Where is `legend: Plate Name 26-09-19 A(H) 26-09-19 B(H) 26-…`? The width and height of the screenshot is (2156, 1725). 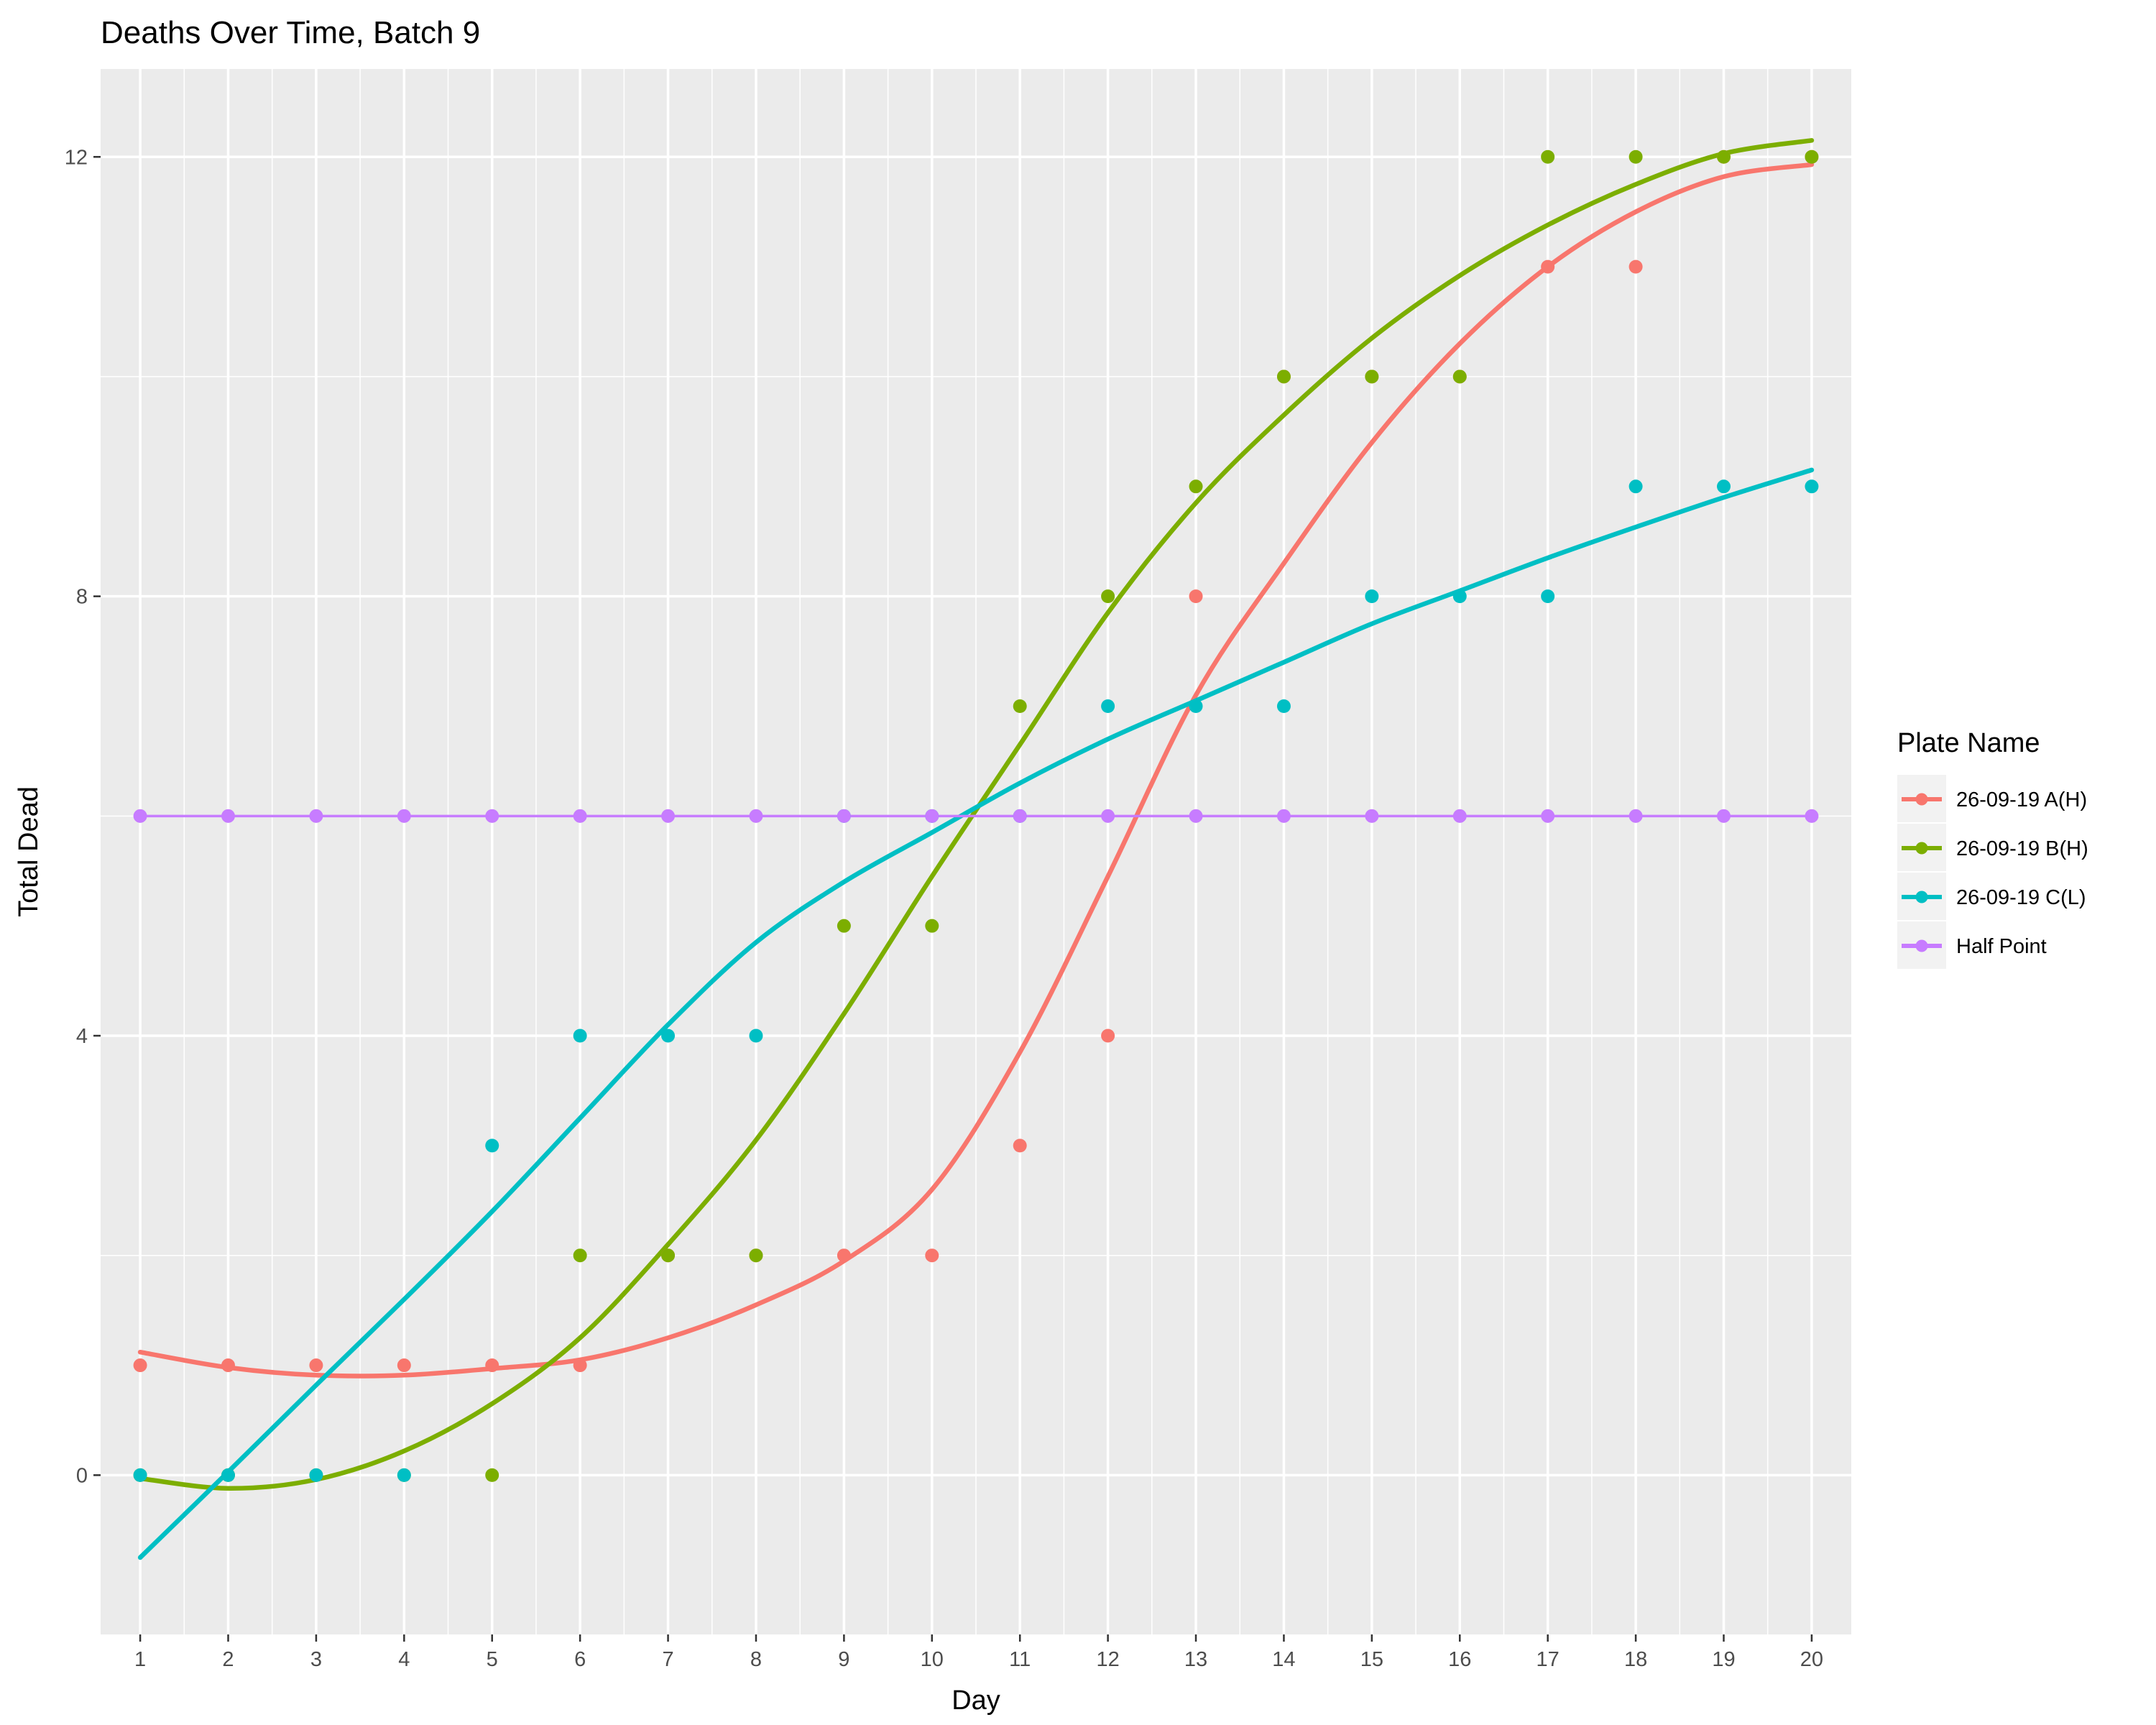 legend: Plate Name 26-09-19 A(H) 26-09-19 B(H) 26-… is located at coordinates (1992, 848).